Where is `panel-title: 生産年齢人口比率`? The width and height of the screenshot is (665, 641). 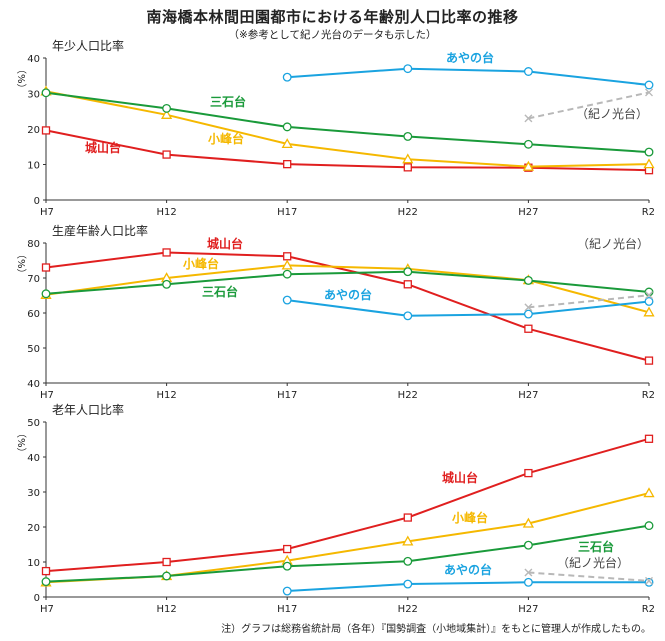 panel-title: 生産年齢人口比率 is located at coordinates (100, 230).